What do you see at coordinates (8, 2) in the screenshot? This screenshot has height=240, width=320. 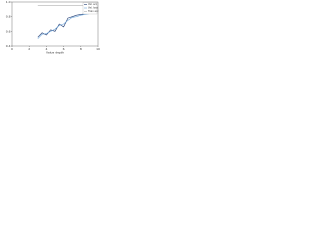 I see `y-tick-label: 1.0` at bounding box center [8, 2].